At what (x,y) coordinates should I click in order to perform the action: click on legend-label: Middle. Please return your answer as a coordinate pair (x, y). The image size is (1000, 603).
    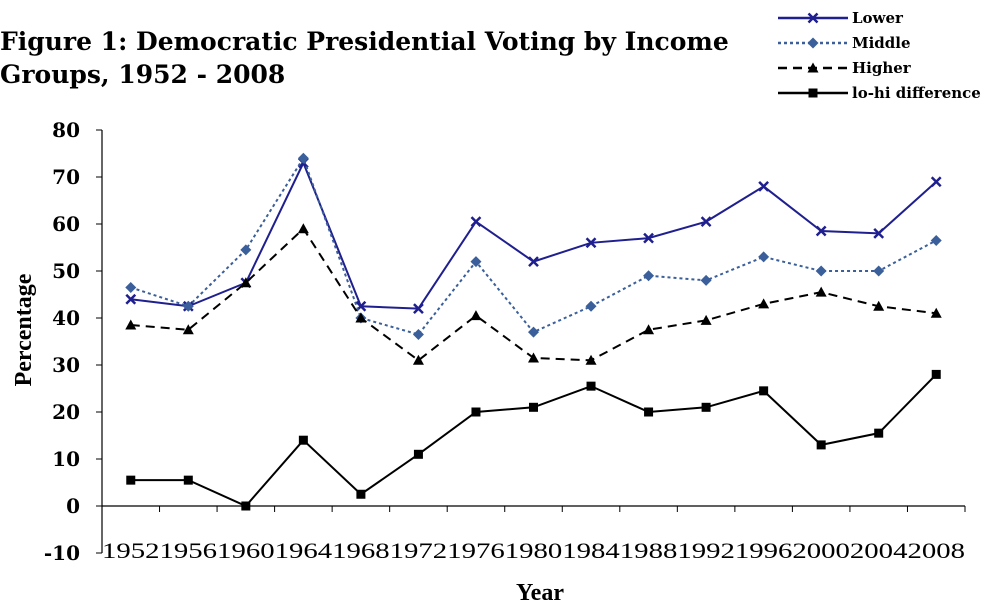
    Looking at the image, I should click on (881, 43).